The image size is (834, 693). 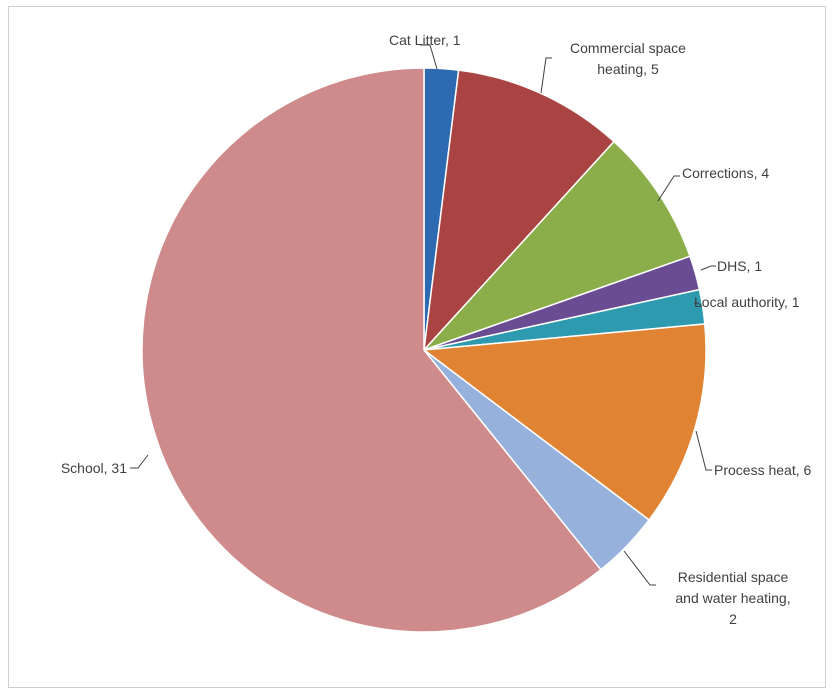 What do you see at coordinates (739, 266) in the screenshot?
I see `data-label-dhs: DHS, 1` at bounding box center [739, 266].